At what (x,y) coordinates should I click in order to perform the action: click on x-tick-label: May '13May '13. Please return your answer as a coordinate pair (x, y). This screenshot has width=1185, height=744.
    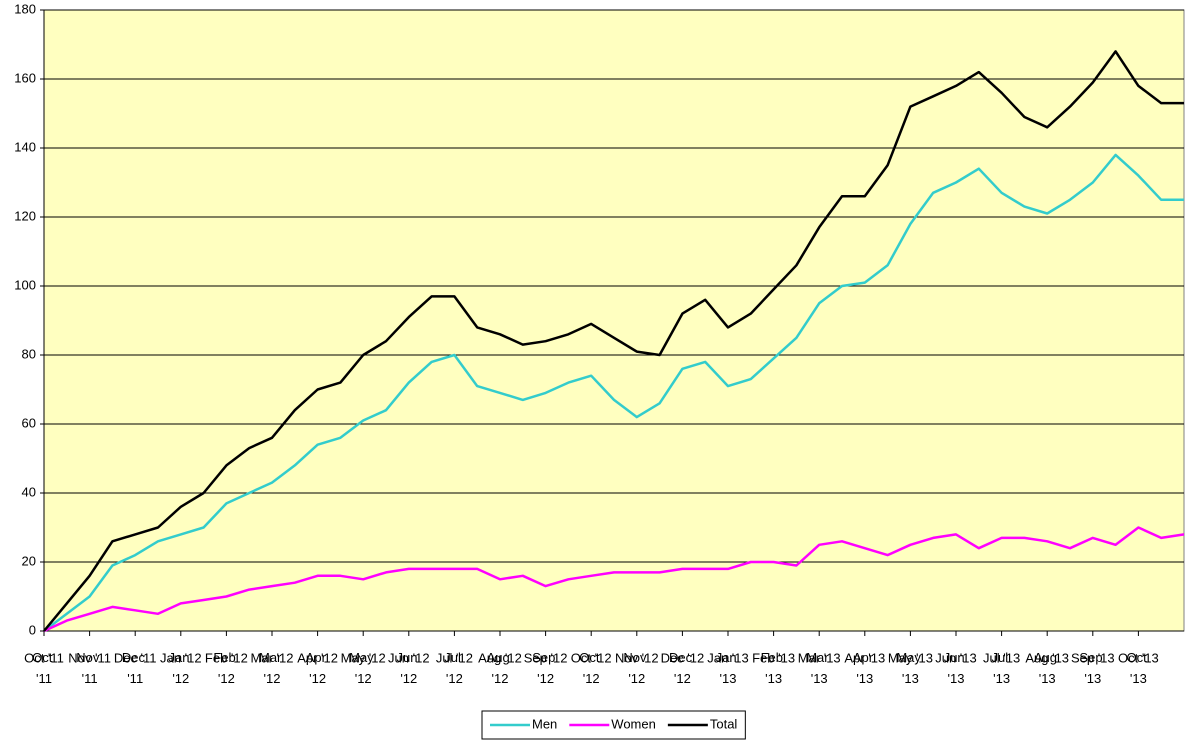
    Looking at the image, I should click on (910, 668).